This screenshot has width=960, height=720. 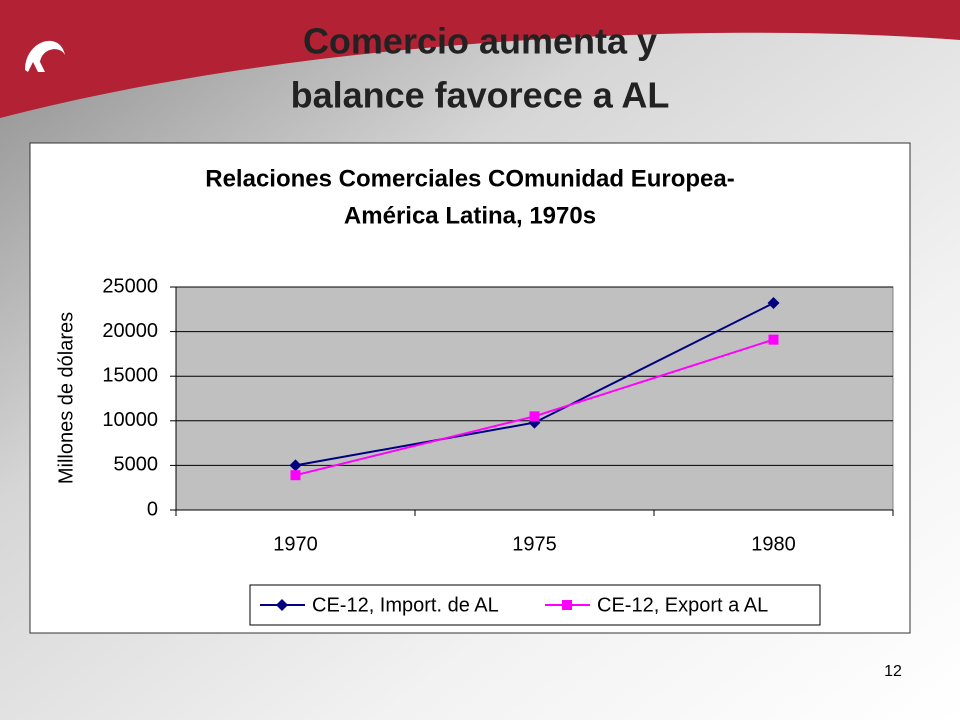 I want to click on y-tick-label: 25000, so click(x=130, y=286).